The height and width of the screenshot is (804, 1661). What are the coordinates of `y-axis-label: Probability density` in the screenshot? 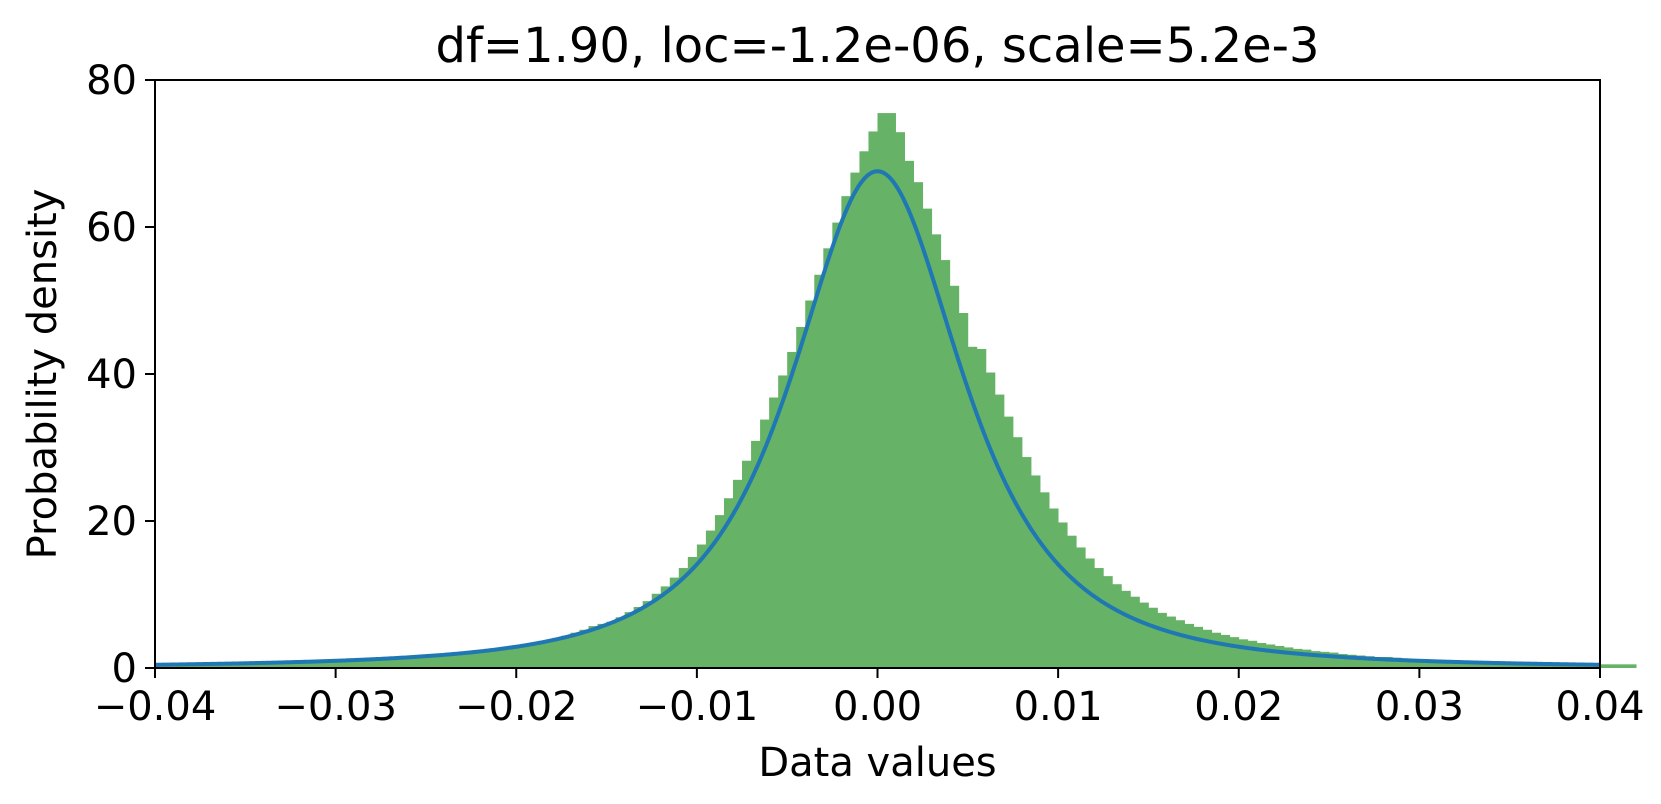 It's located at (43, 374).